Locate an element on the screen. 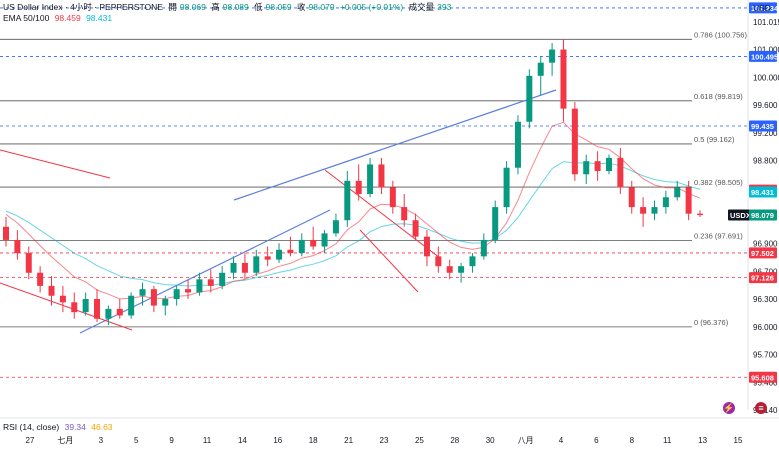 This screenshot has width=779, height=450. price-badge-label: 97.126 is located at coordinates (762, 278).